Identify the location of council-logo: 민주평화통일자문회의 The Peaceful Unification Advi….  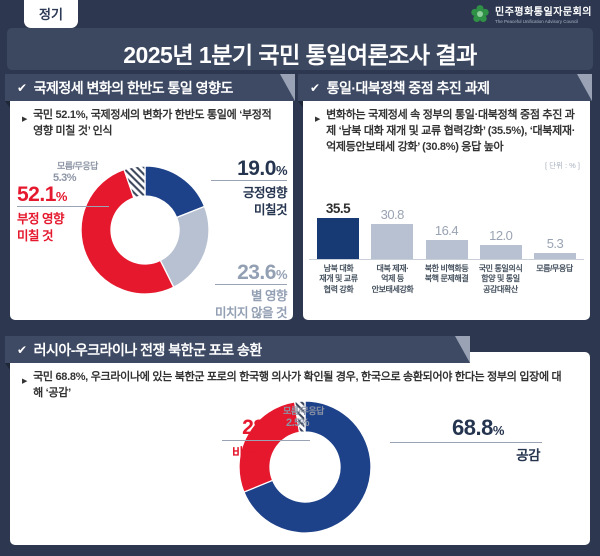
(531, 13).